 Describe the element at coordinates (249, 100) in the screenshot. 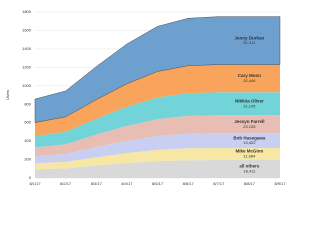

I see `series-label: Nikkita Oliver` at that location.